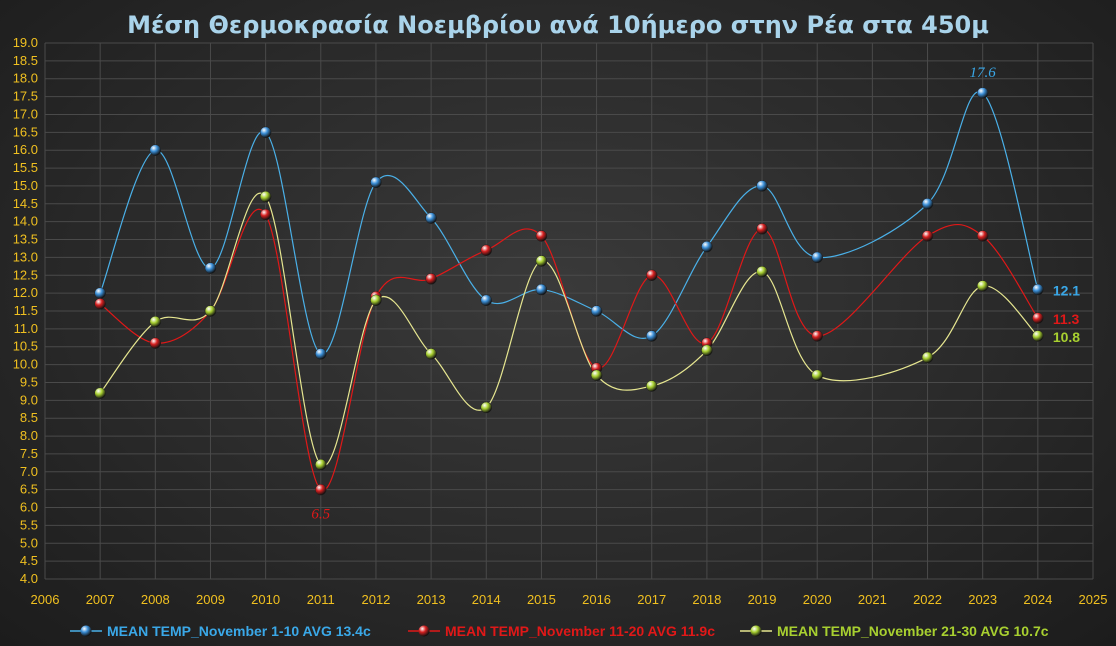  Describe the element at coordinates (651, 599) in the screenshot. I see `x-tick-label: 2017` at that location.